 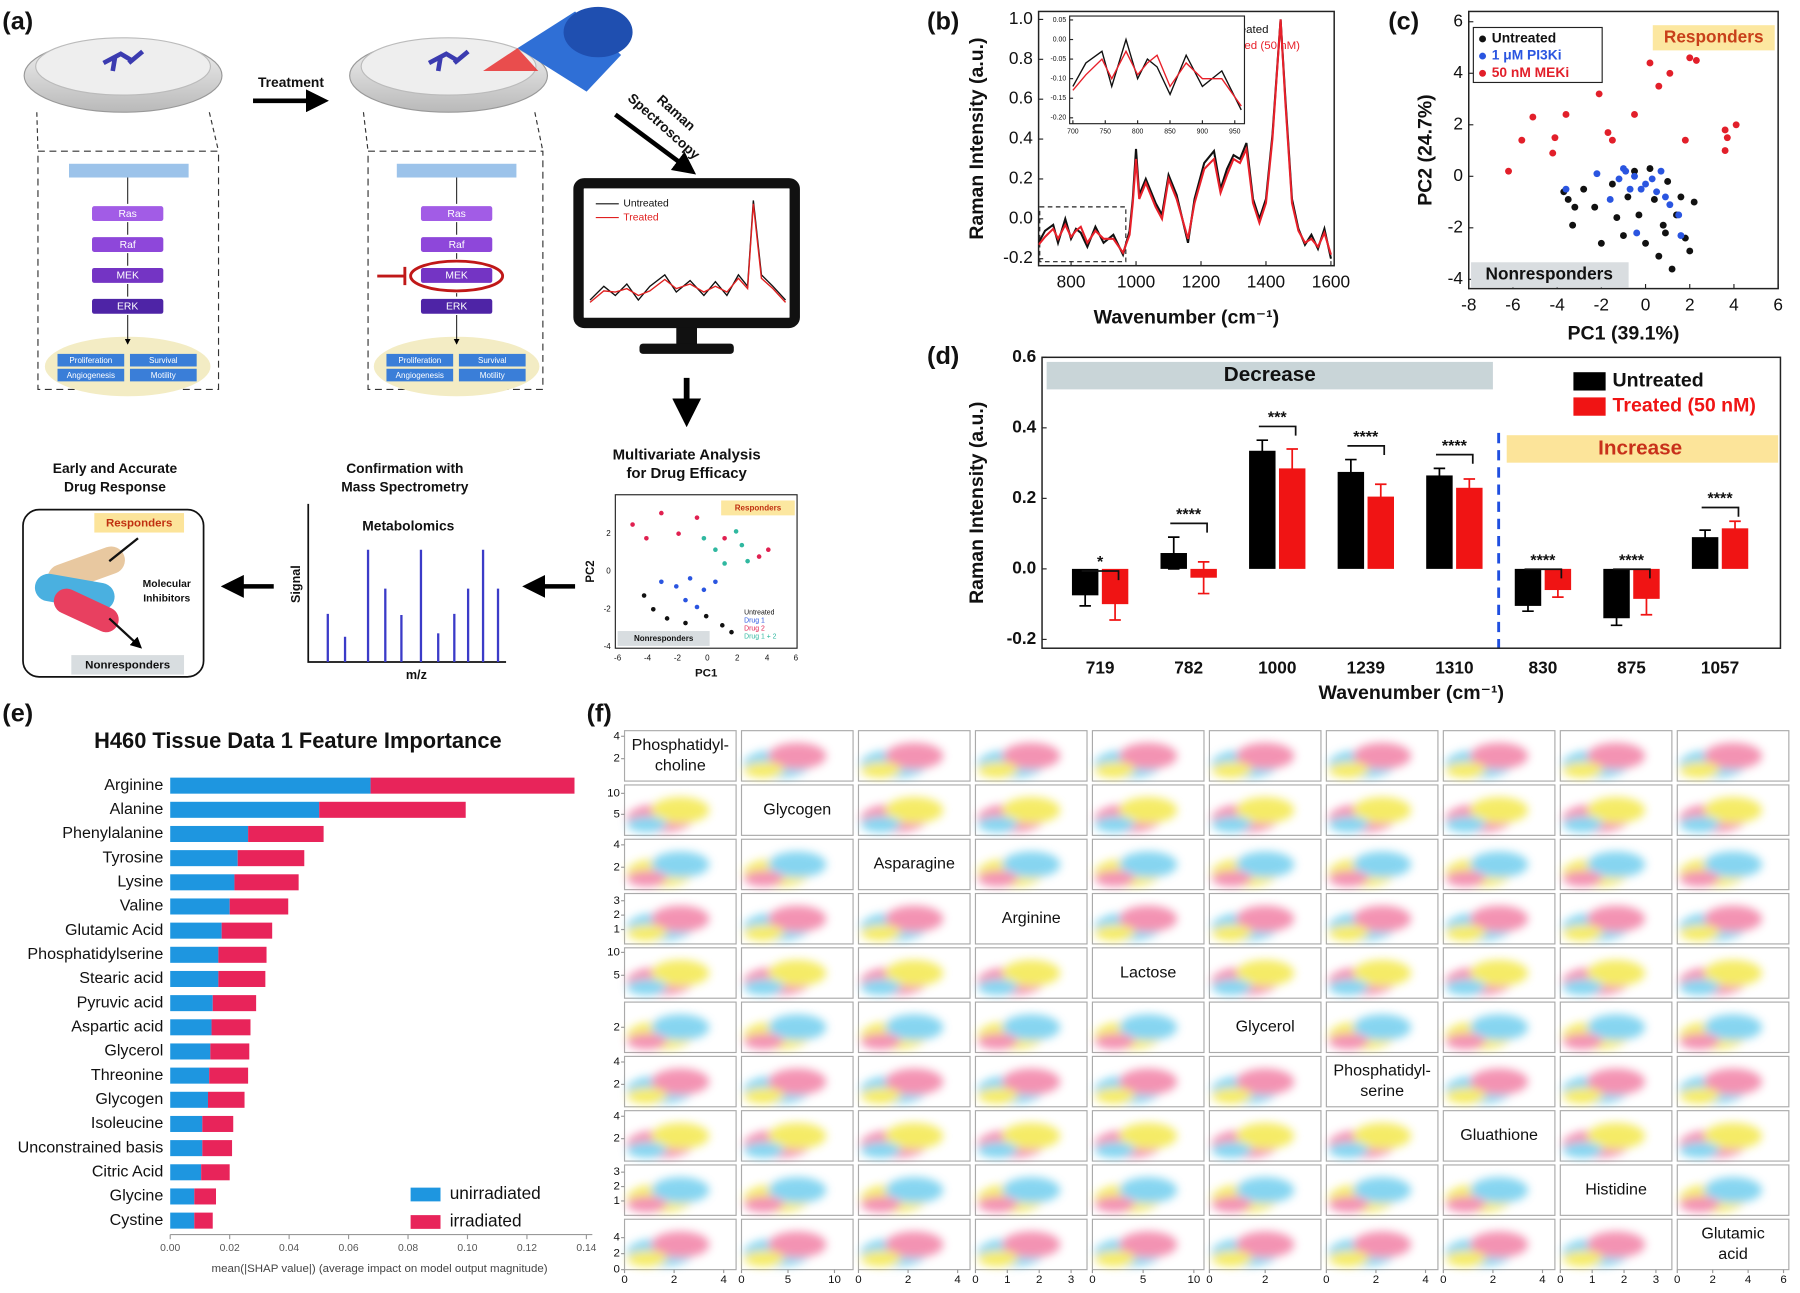 I want to click on y-tick-label: 4, so click(x=617, y=1062).